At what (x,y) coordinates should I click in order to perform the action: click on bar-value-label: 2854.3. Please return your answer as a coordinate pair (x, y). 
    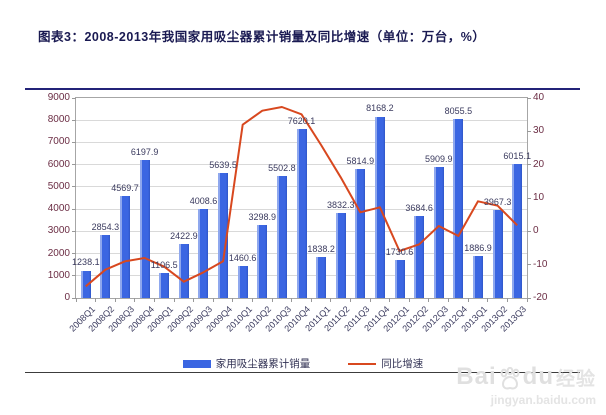
    Looking at the image, I should click on (105, 226).